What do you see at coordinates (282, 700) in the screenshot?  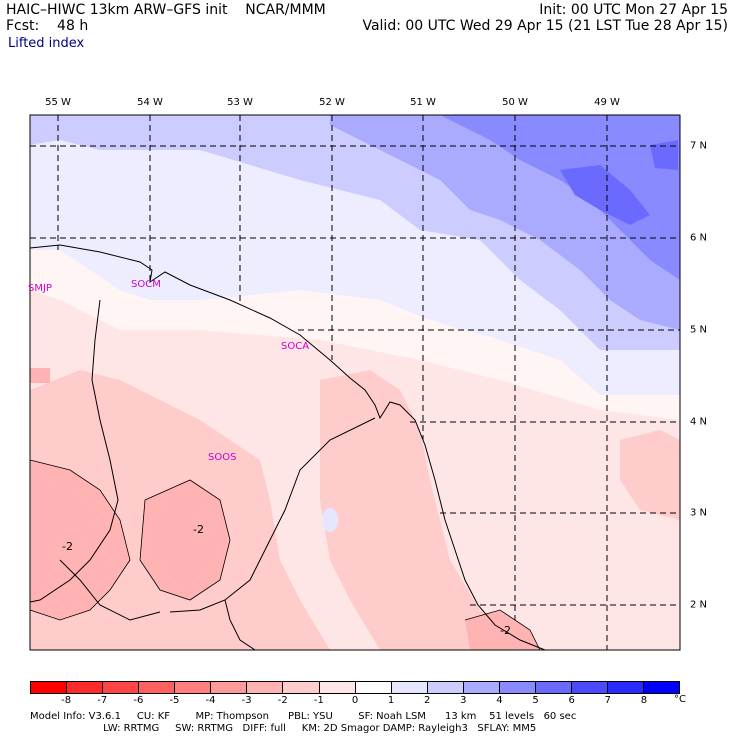 I see `colorbar-tick: -2` at bounding box center [282, 700].